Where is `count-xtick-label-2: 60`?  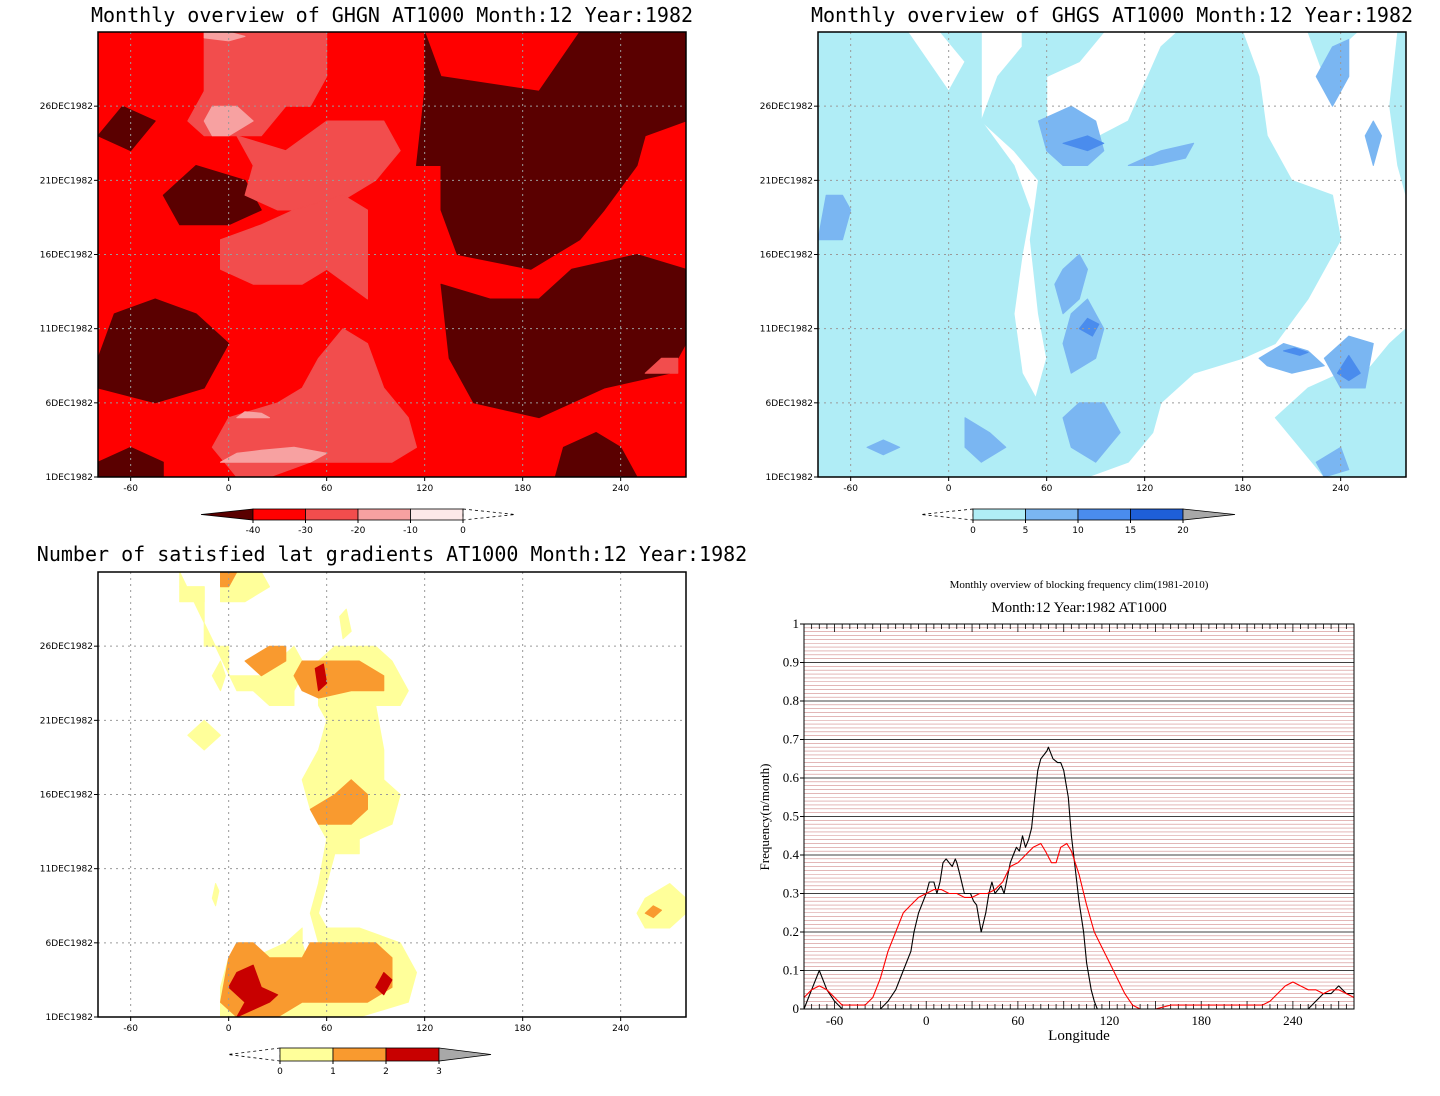 count-xtick-label-2: 60 is located at coordinates (327, 1029).